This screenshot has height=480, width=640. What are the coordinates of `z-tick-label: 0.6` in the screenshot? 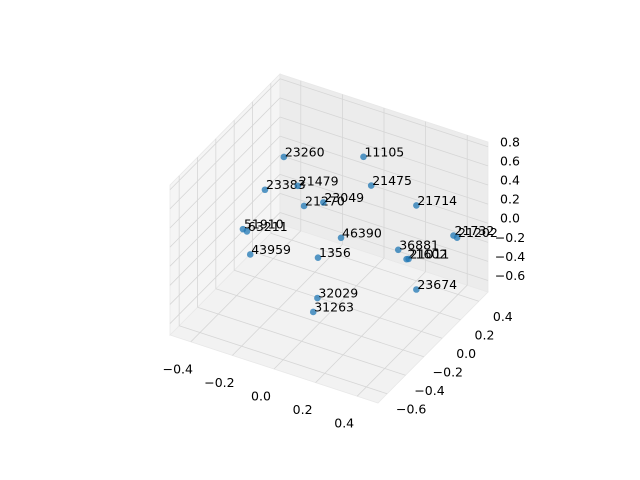 It's located at (510, 160).